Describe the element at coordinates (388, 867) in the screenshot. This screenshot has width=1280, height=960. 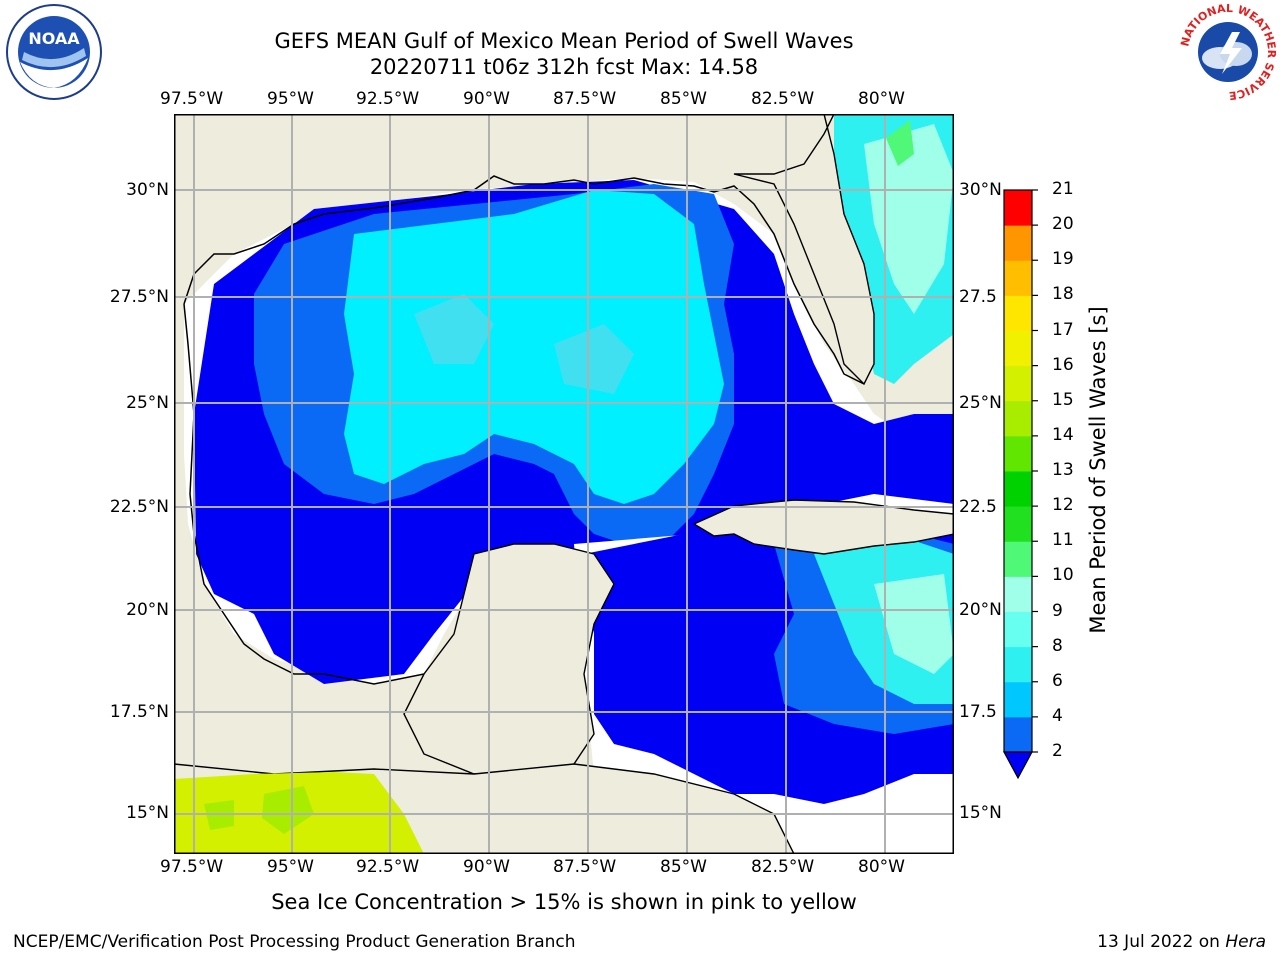
I see `lon-label-bottom: 92.5°W` at that location.